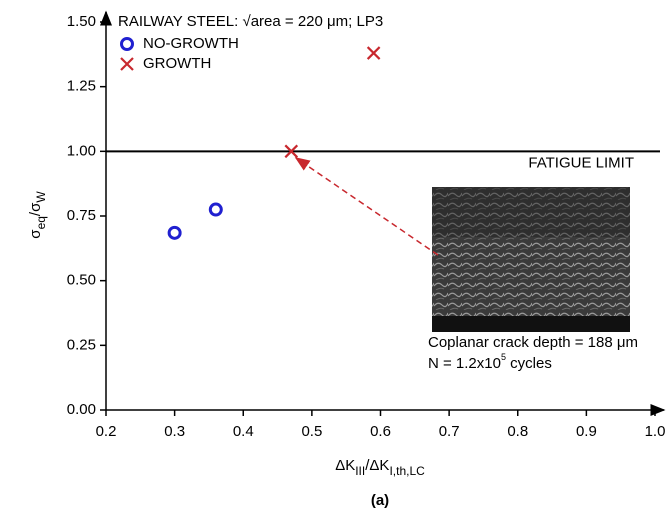 The height and width of the screenshot is (526, 666). Describe the element at coordinates (490, 362) in the screenshot. I see `inset-text: N = 1.2x105 cycles` at that location.